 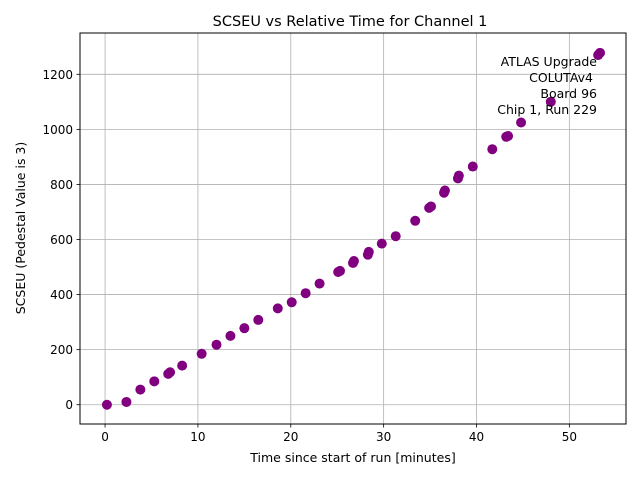 What do you see at coordinates (568, 93) in the screenshot?
I see `annotation-line: Board 96` at bounding box center [568, 93].